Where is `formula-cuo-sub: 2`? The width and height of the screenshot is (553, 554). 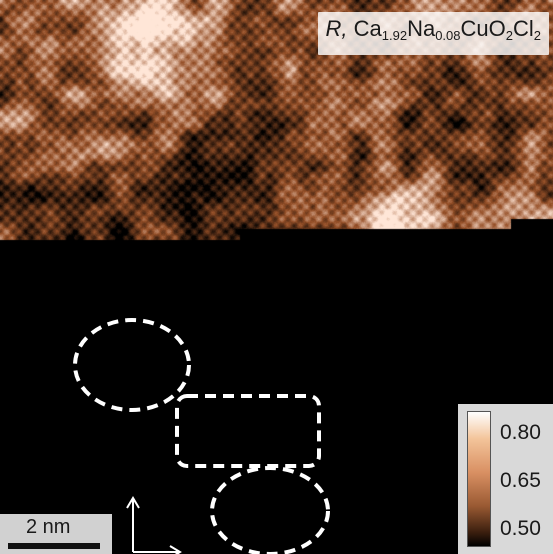 formula-cuo-sub: 2 is located at coordinates (509, 35).